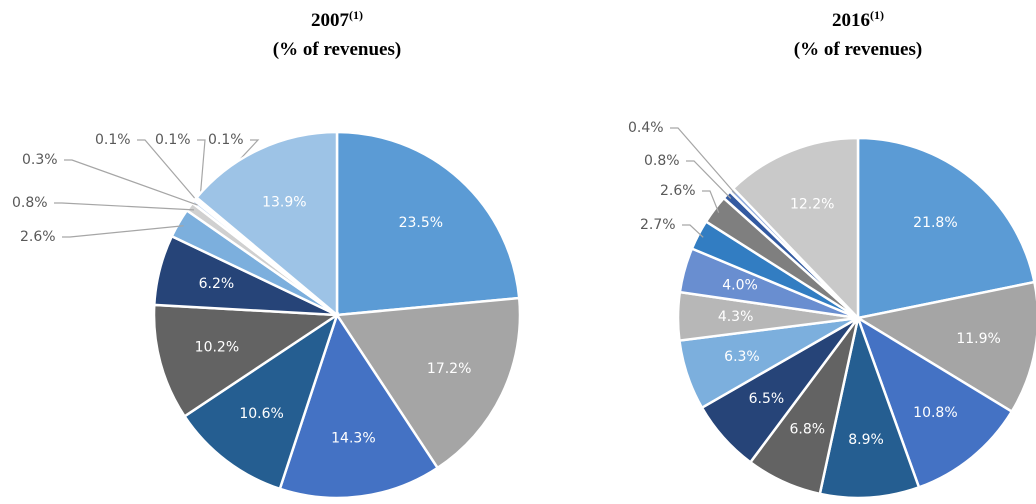  I want to click on data-label: 0.4%, so click(646, 128).